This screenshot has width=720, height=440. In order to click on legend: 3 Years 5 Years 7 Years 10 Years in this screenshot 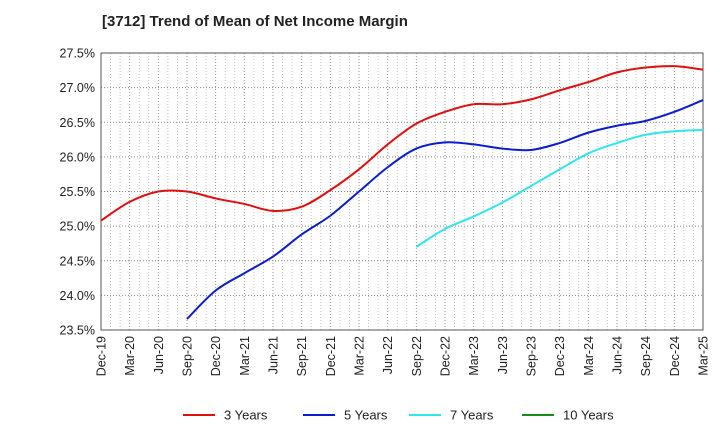, I will do `click(398, 415)`.